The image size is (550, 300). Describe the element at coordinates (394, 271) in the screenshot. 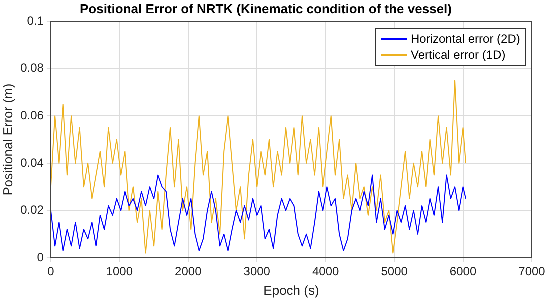

I see `x-tick-label: 5000` at that location.